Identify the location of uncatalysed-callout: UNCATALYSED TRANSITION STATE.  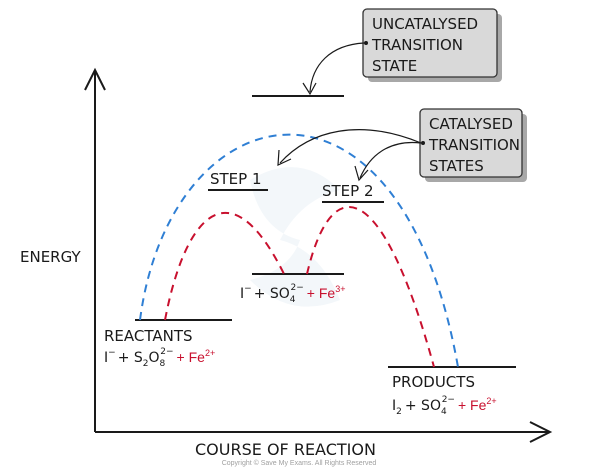
(432, 45).